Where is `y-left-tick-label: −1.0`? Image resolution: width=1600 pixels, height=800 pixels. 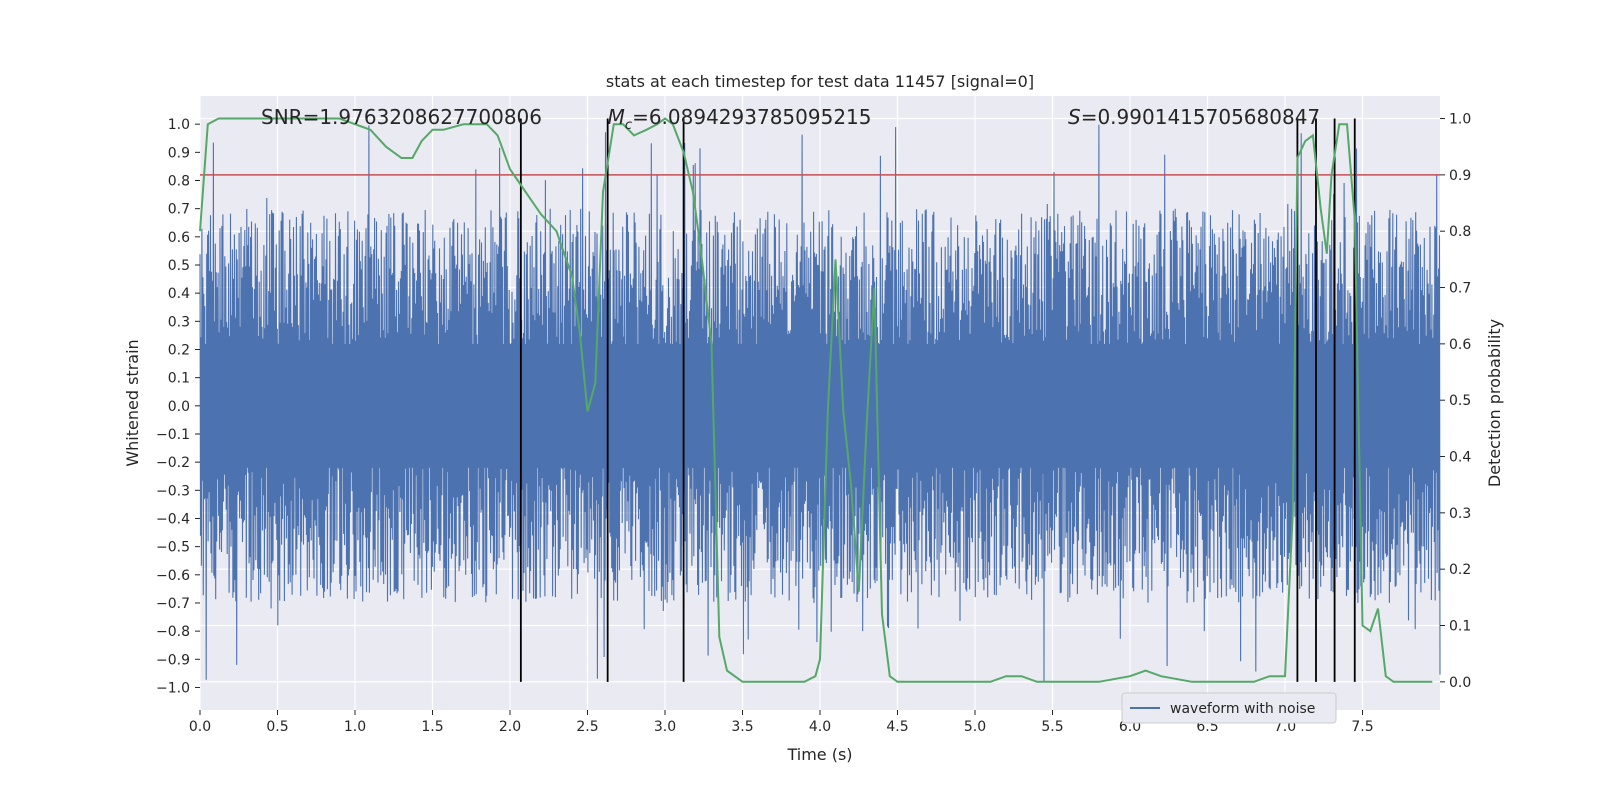
y-left-tick-label: −1.0 is located at coordinates (173, 688).